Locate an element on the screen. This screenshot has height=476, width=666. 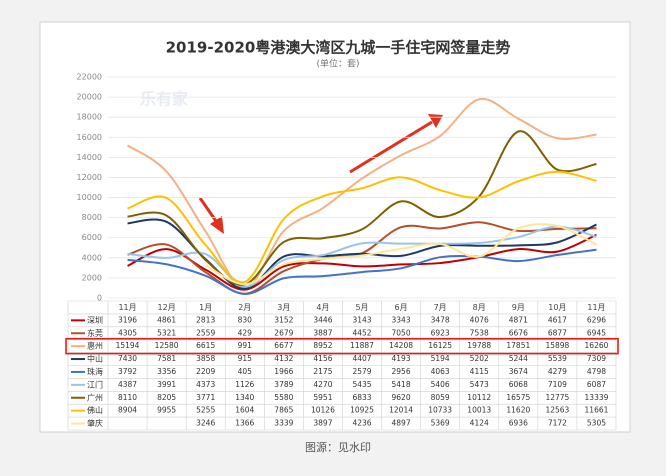
table-cell: 5406 is located at coordinates (440, 384).